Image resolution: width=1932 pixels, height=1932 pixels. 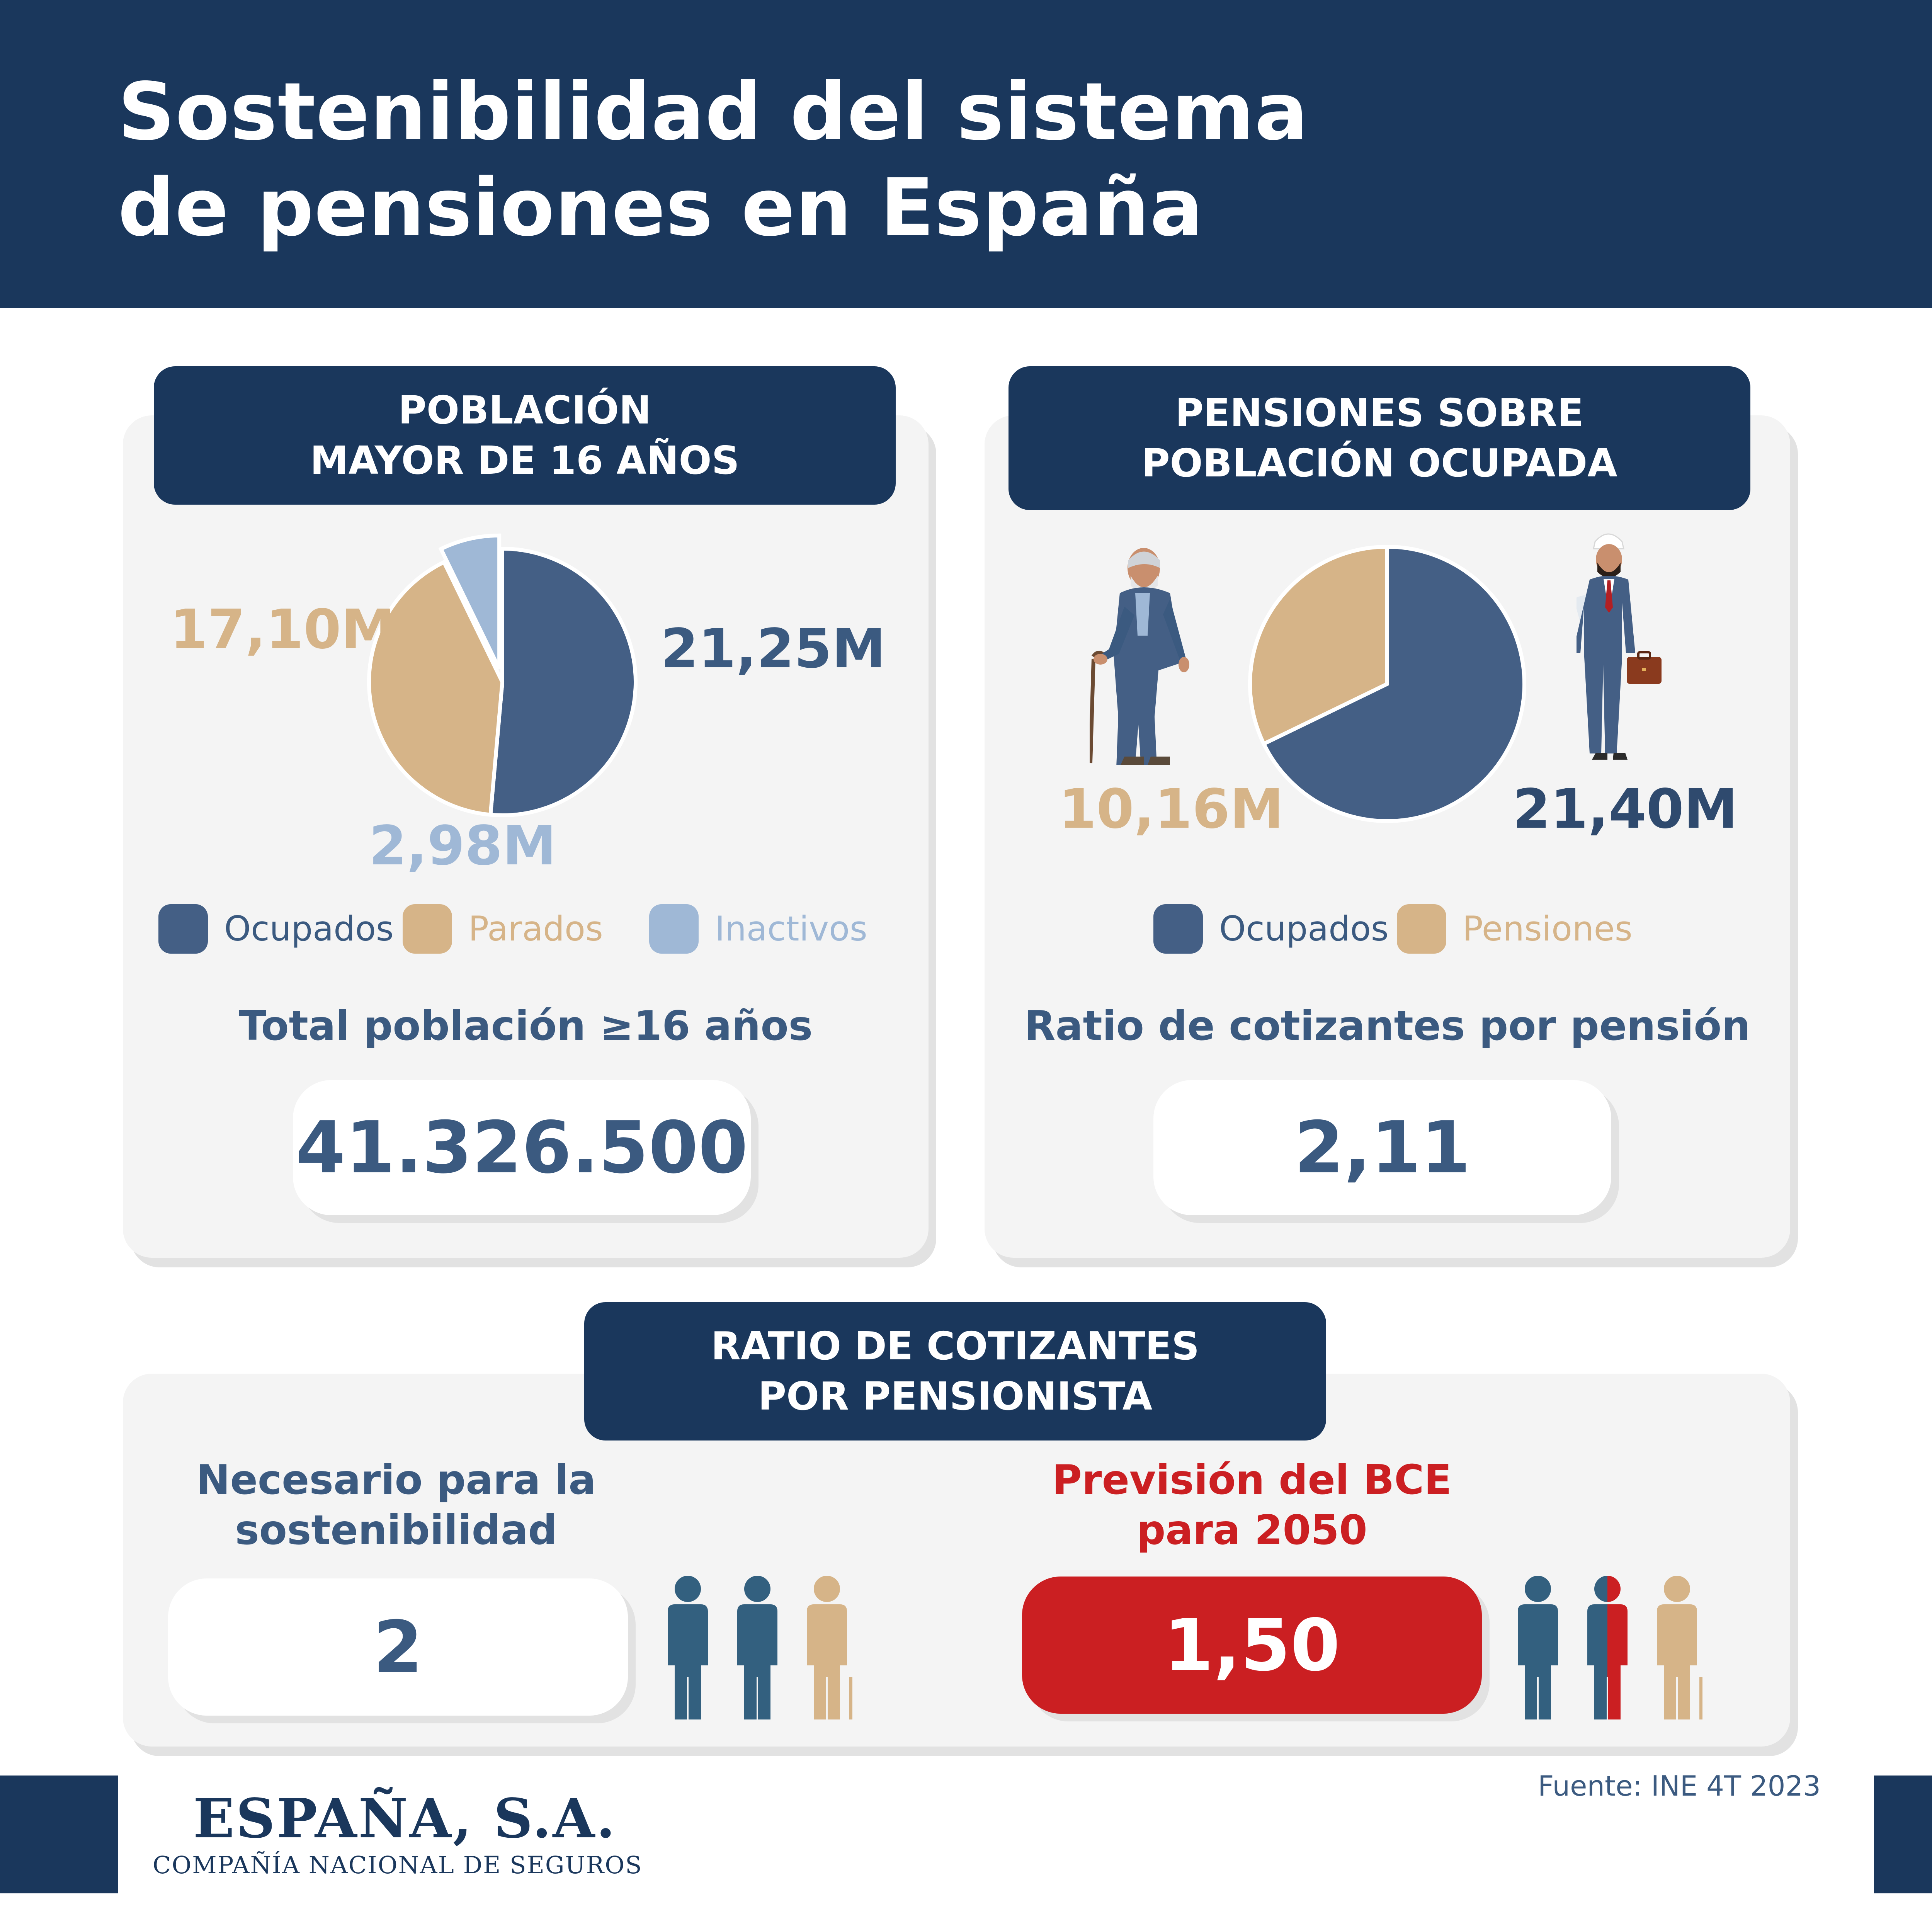 I want to click on needed-label-line-2: sostenibilidad, so click(x=396, y=1531).